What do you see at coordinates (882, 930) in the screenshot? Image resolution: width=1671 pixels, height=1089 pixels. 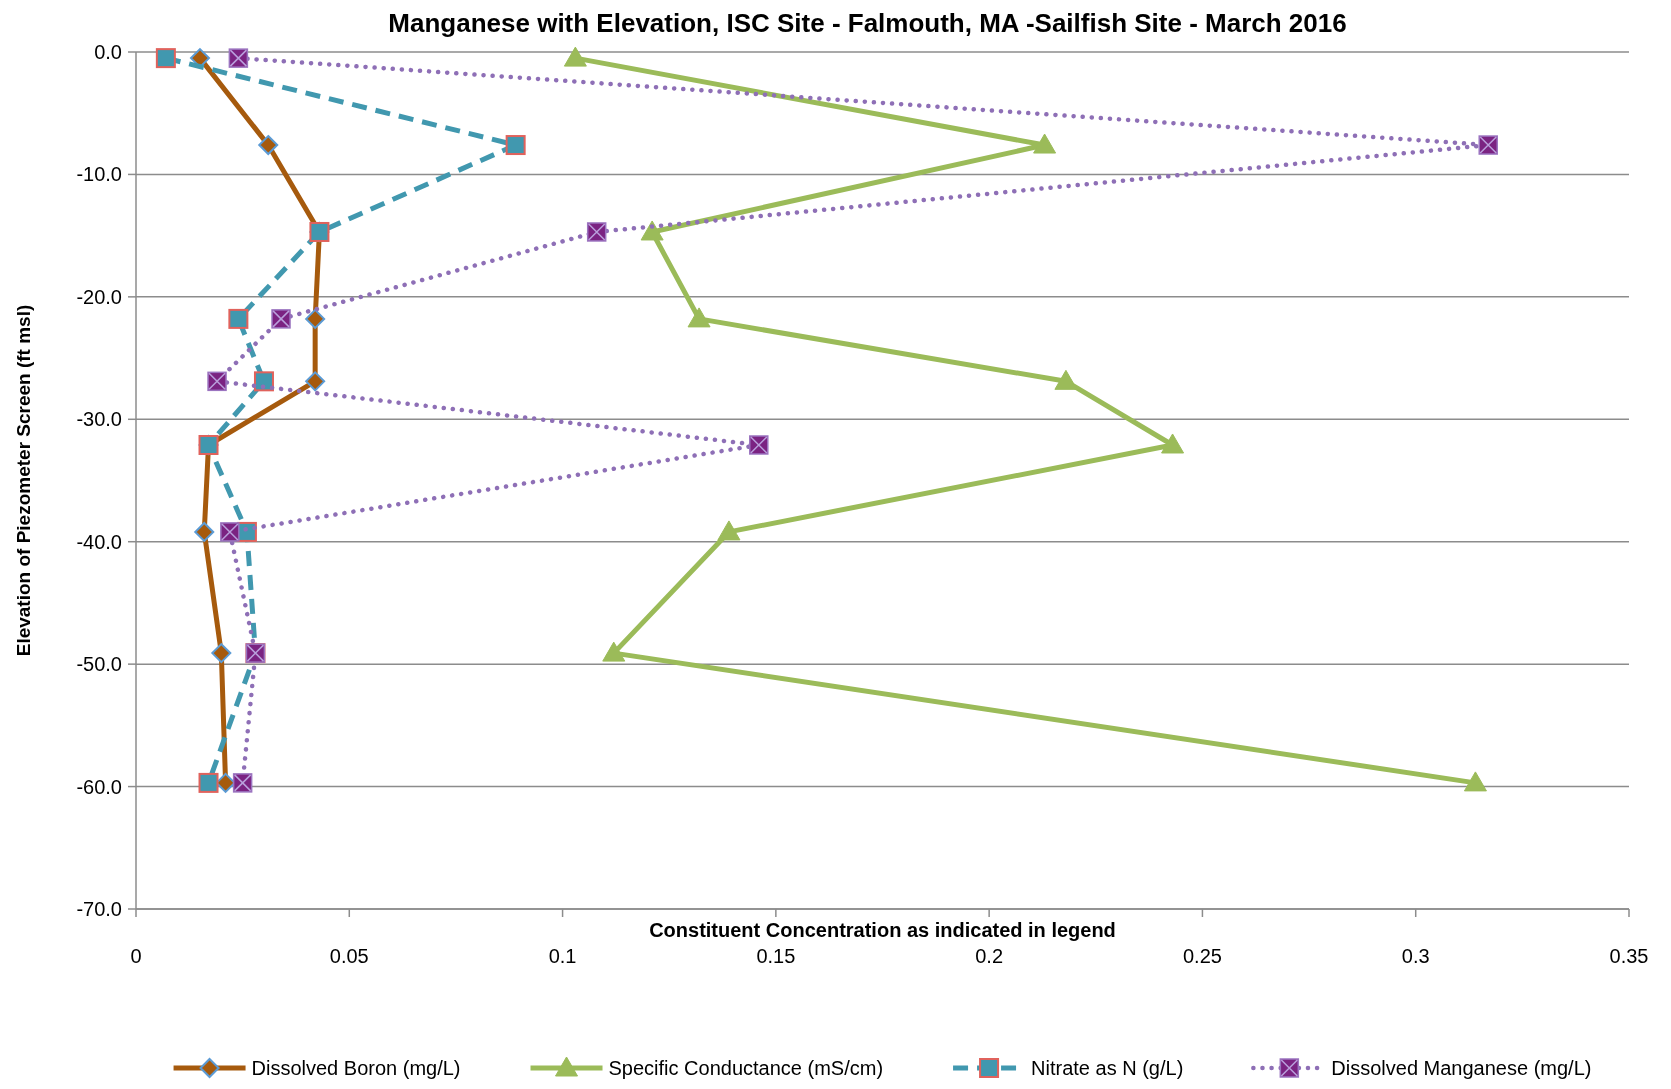 I see `x-axis-title: Constituent Concentration as indicated in legend` at bounding box center [882, 930].